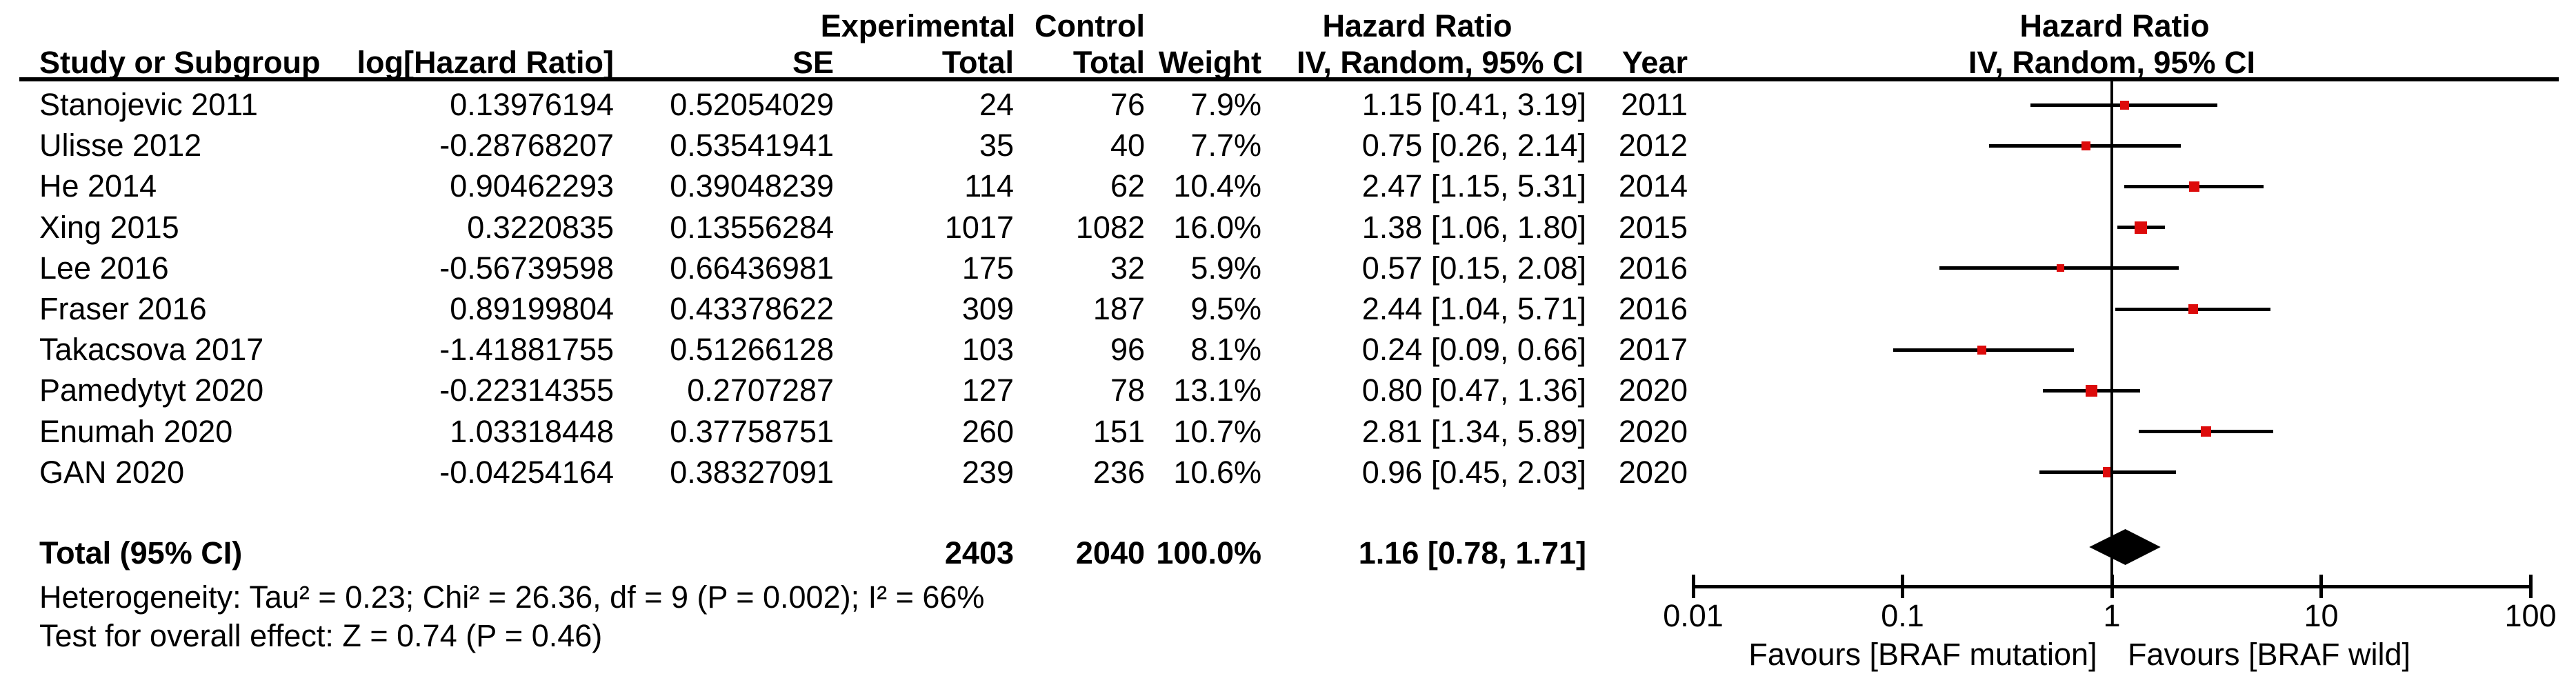 This screenshot has height=685, width=2576. What do you see at coordinates (1127, 104) in the screenshot?
I see `study-ctrl-total: 76` at bounding box center [1127, 104].